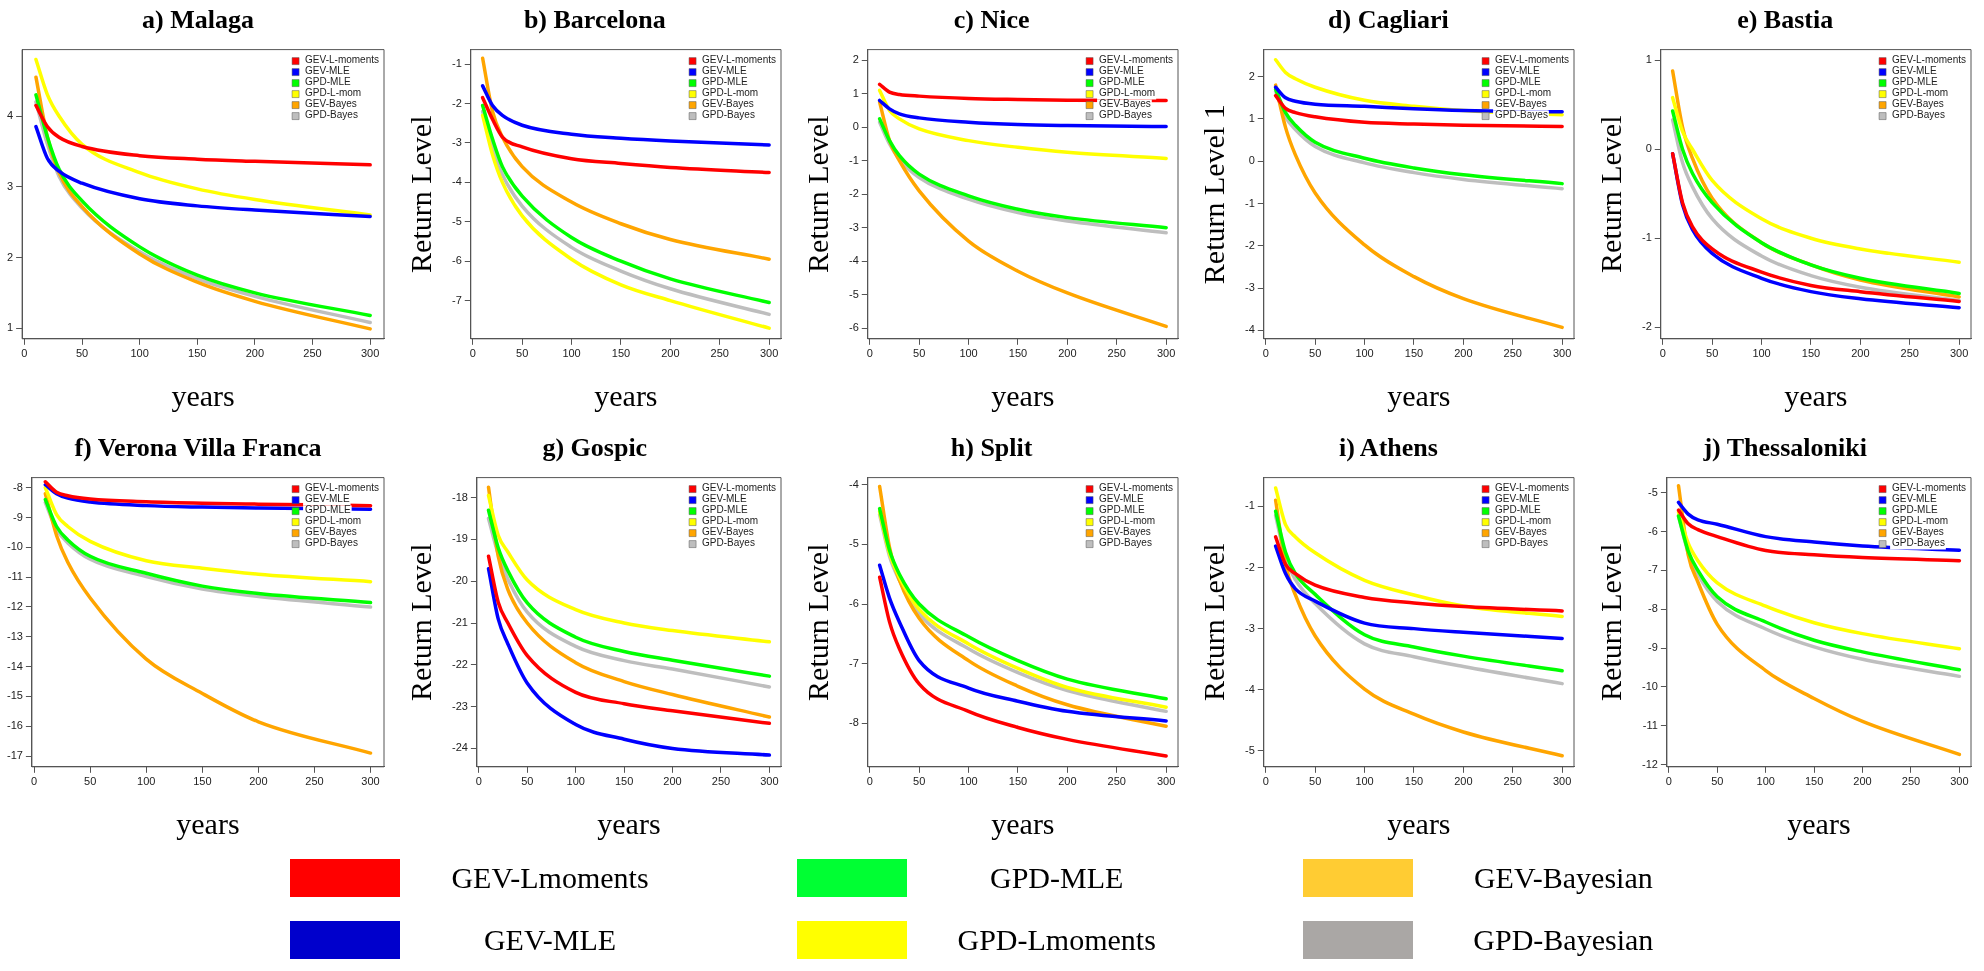  Describe the element at coordinates (1648, 148) in the screenshot. I see `y-tick-label: 0` at that location.